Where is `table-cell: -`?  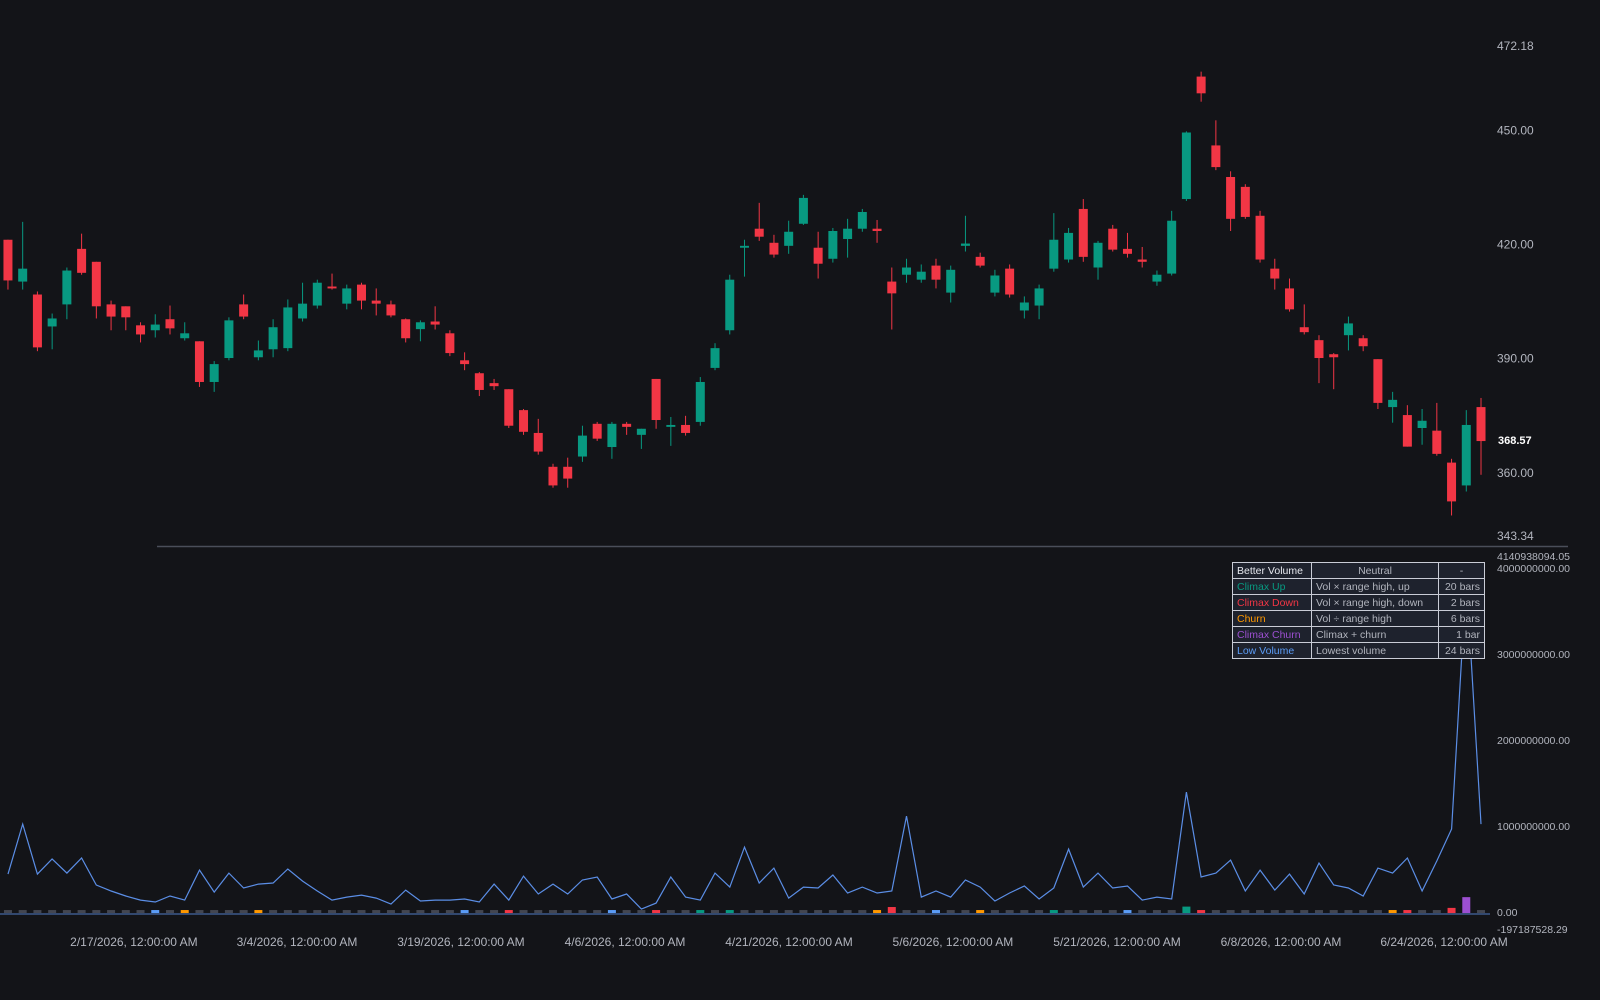
table-cell: - is located at coordinates (1461, 570).